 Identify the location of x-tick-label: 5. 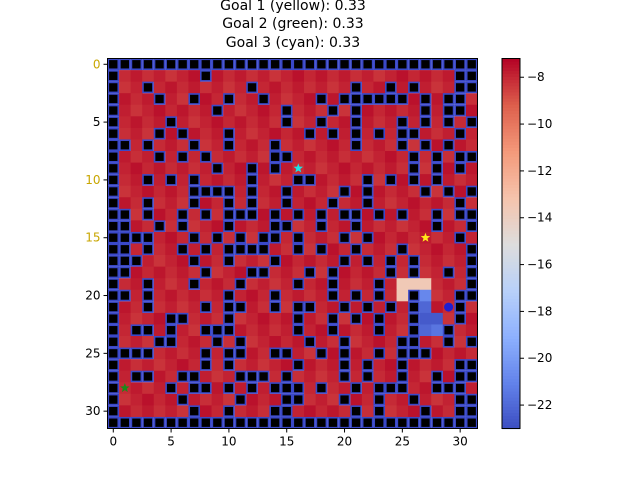
(171, 442).